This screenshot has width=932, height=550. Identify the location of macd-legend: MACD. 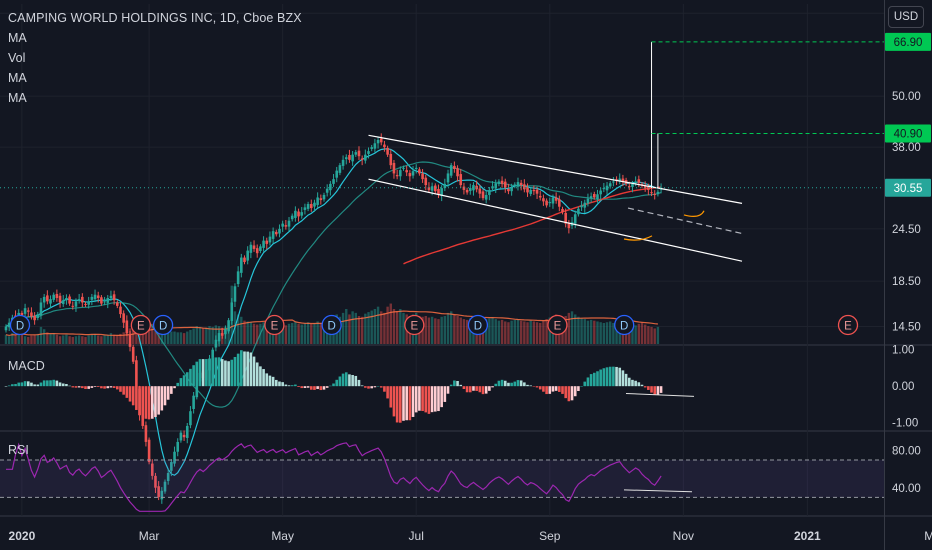
(26, 366).